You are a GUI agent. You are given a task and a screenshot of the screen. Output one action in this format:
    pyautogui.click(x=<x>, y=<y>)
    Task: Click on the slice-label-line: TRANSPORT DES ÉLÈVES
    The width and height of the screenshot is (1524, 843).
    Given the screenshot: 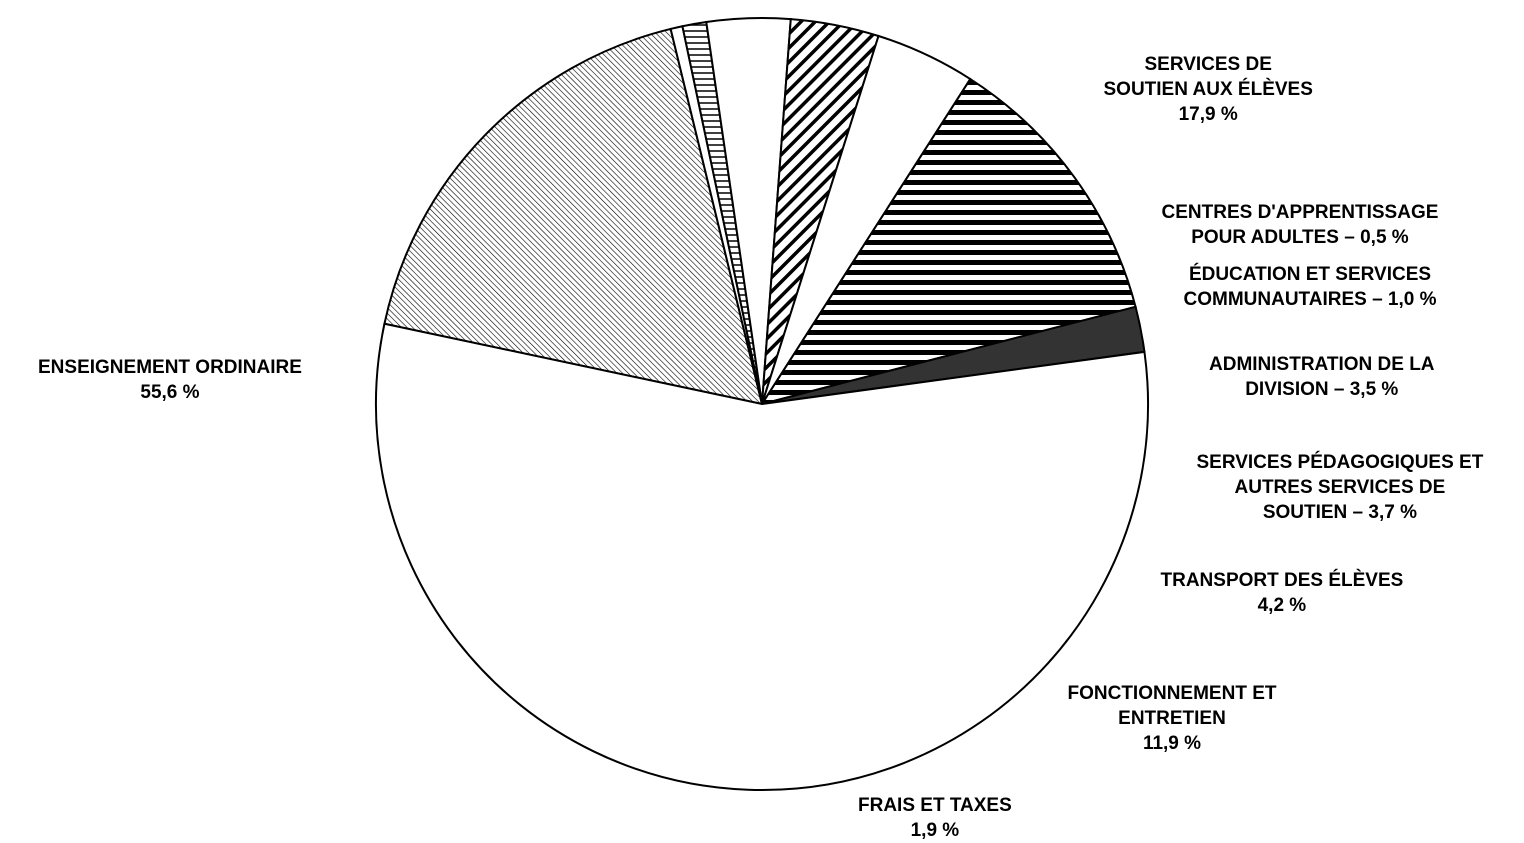 What is the action you would take?
    pyautogui.click(x=1282, y=580)
    